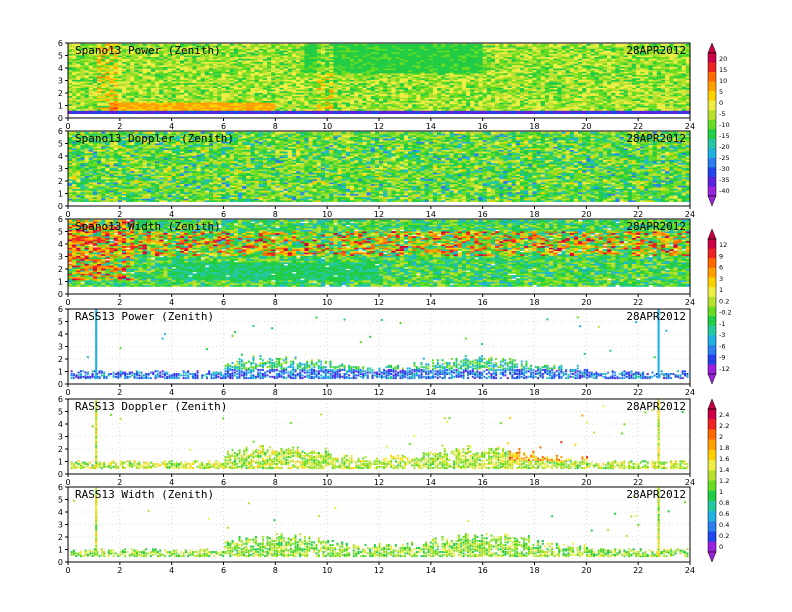 This screenshot has width=792, height=612. I want to click on data-field, so click(379, 522).